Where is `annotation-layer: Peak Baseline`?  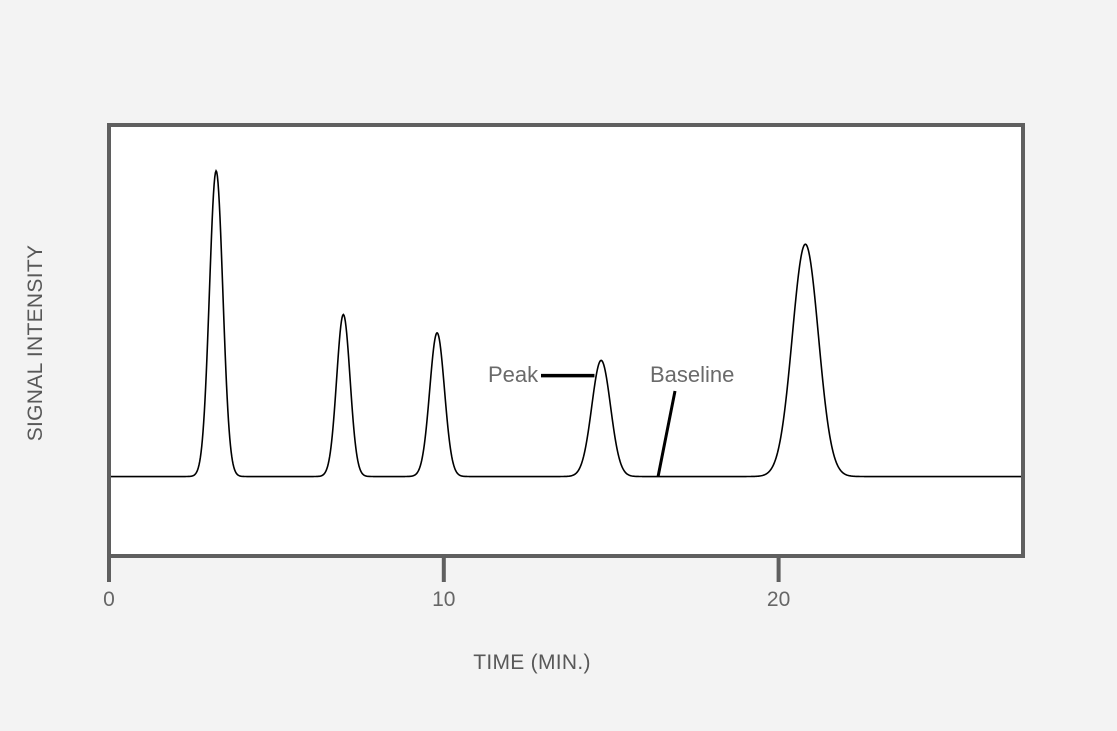
annotation-layer: Peak Baseline is located at coordinates (611, 419).